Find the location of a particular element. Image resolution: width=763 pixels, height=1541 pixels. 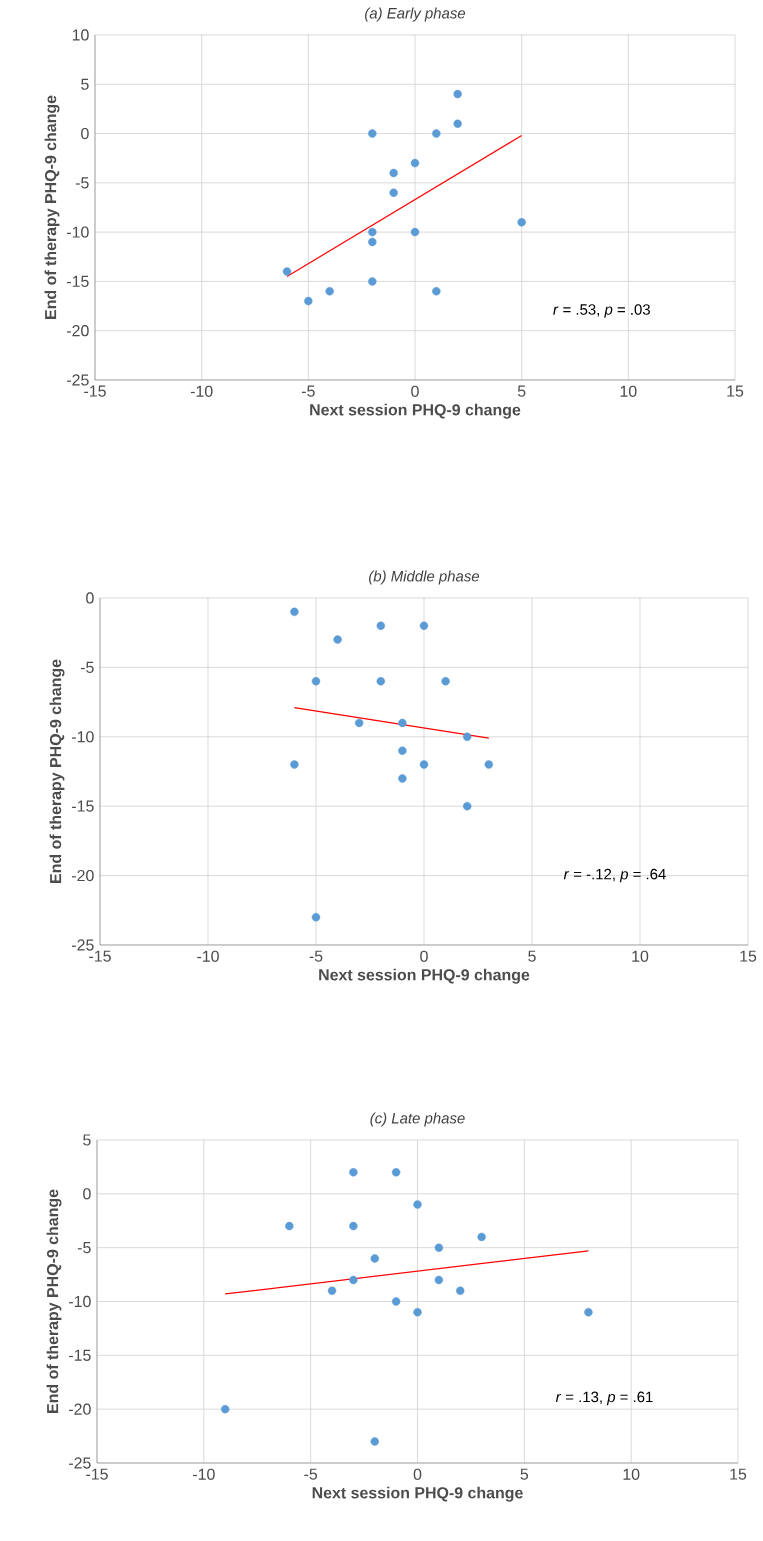

chart-title: (a) Early phase is located at coordinates (415, 14).